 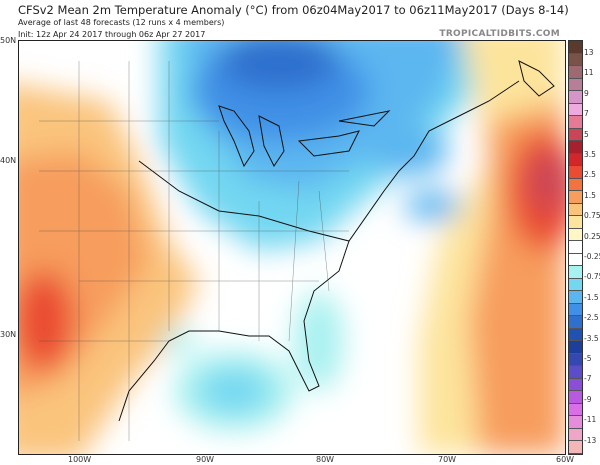 What do you see at coordinates (589, 73) in the screenshot?
I see `colorbar-label: 11` at bounding box center [589, 73].